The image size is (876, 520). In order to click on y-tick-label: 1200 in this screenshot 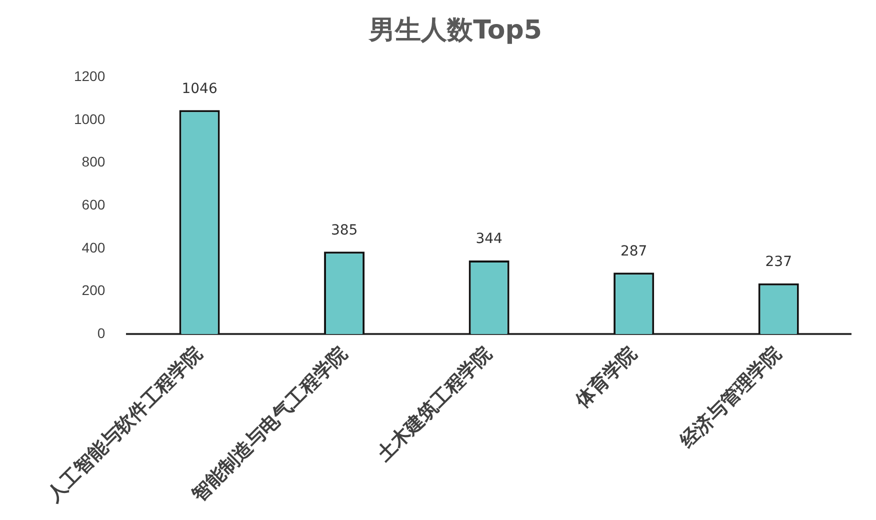, I will do `click(90, 76)`.